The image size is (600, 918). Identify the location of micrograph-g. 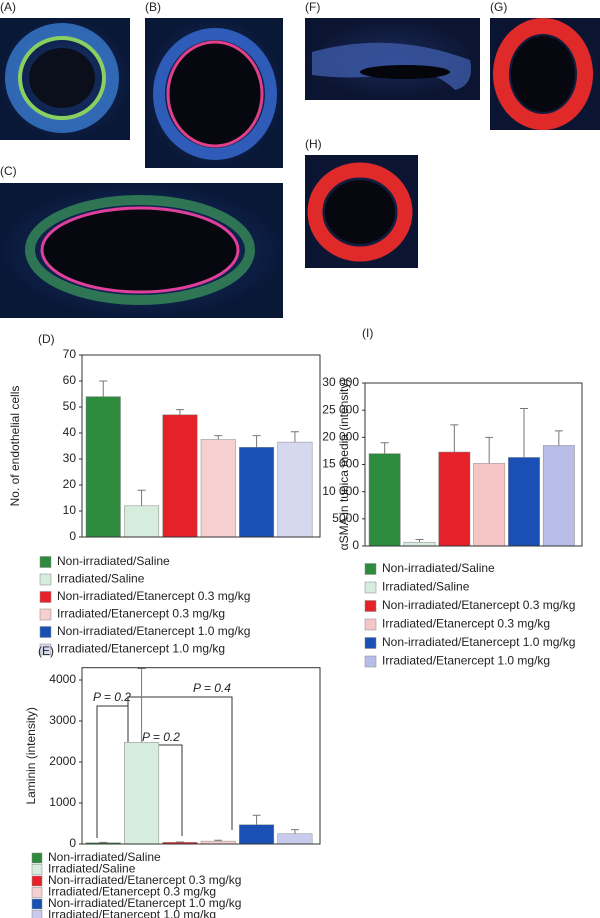
(545, 74).